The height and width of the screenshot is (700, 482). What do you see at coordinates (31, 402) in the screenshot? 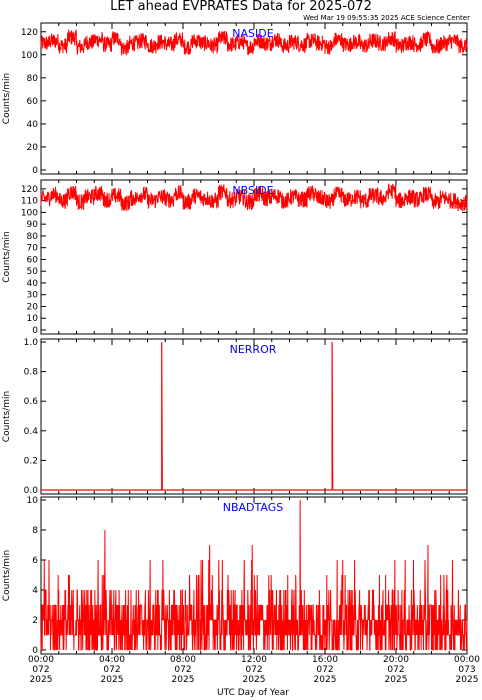
I see `y-tick-label: 0.6` at bounding box center [31, 402].